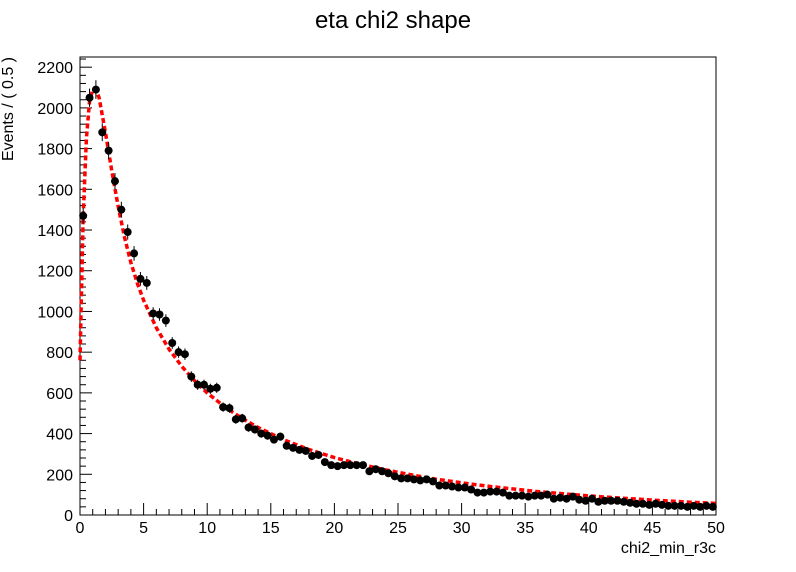 The image size is (796, 572). I want to click on x-tick-label: 0, so click(80, 528).